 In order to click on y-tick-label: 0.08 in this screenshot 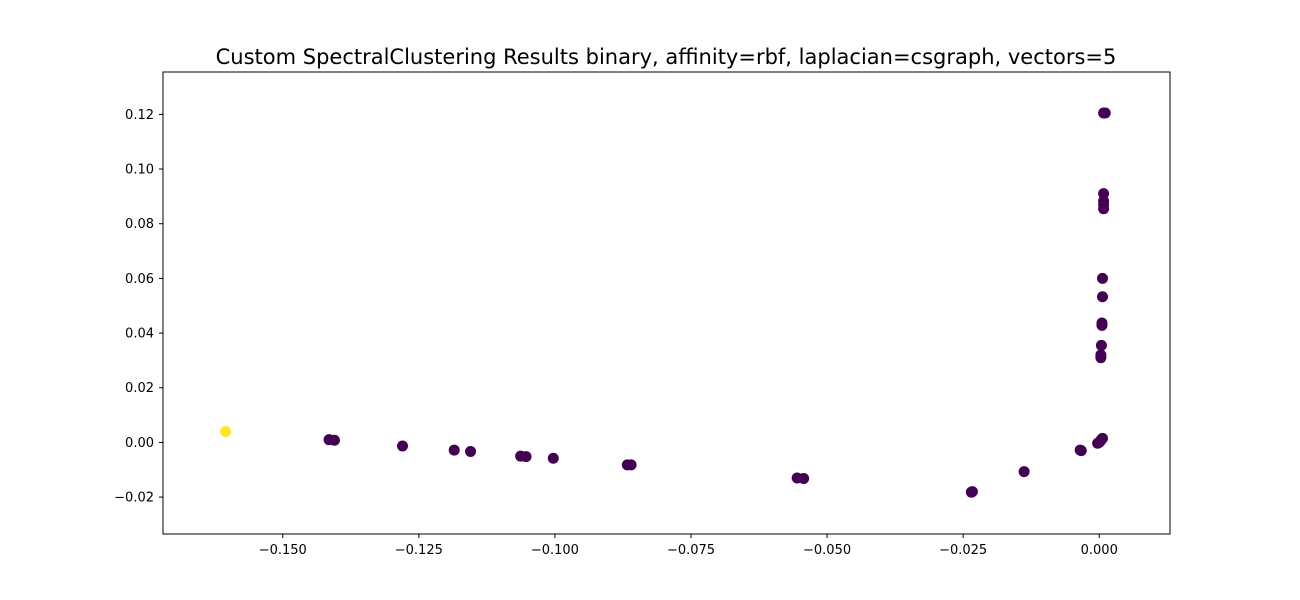, I will do `click(139, 224)`.